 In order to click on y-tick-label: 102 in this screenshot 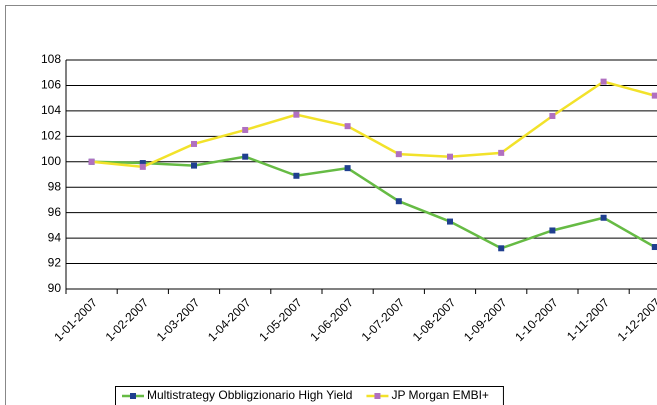, I will do `click(51, 136)`.